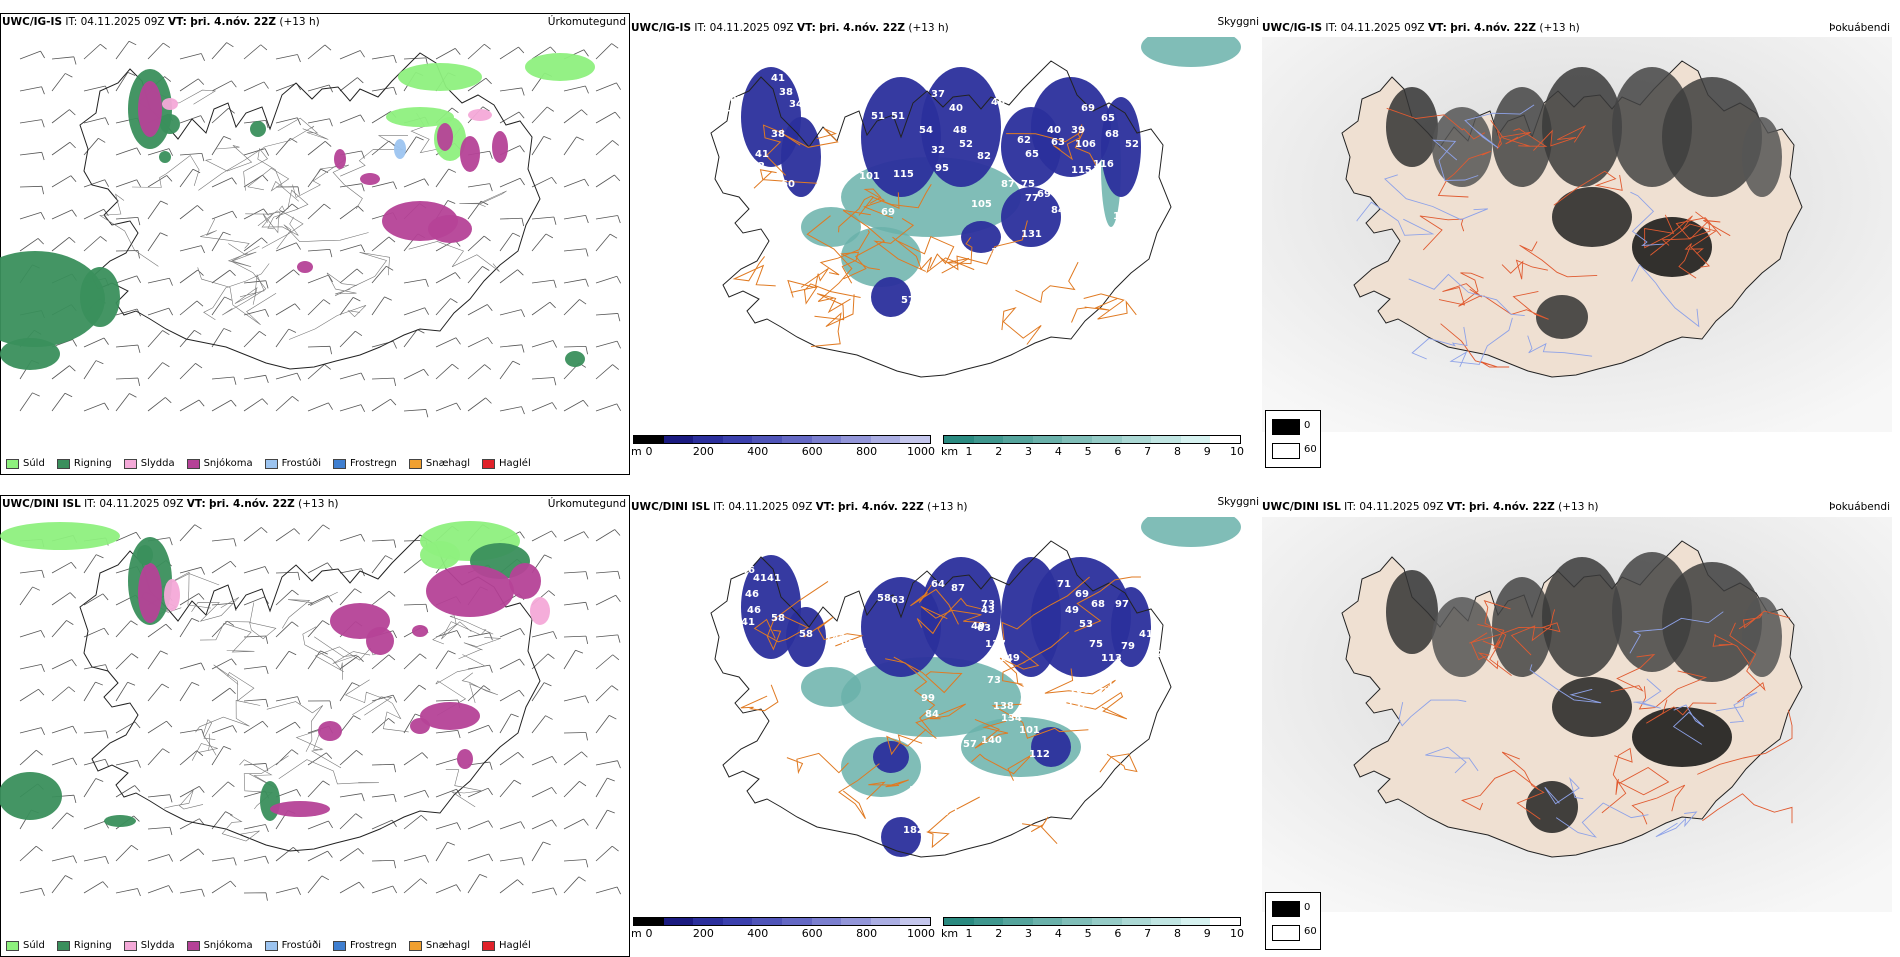 This screenshot has width=1900, height=957. I want to click on panel-title: Úrkomutegund, so click(587, 504).